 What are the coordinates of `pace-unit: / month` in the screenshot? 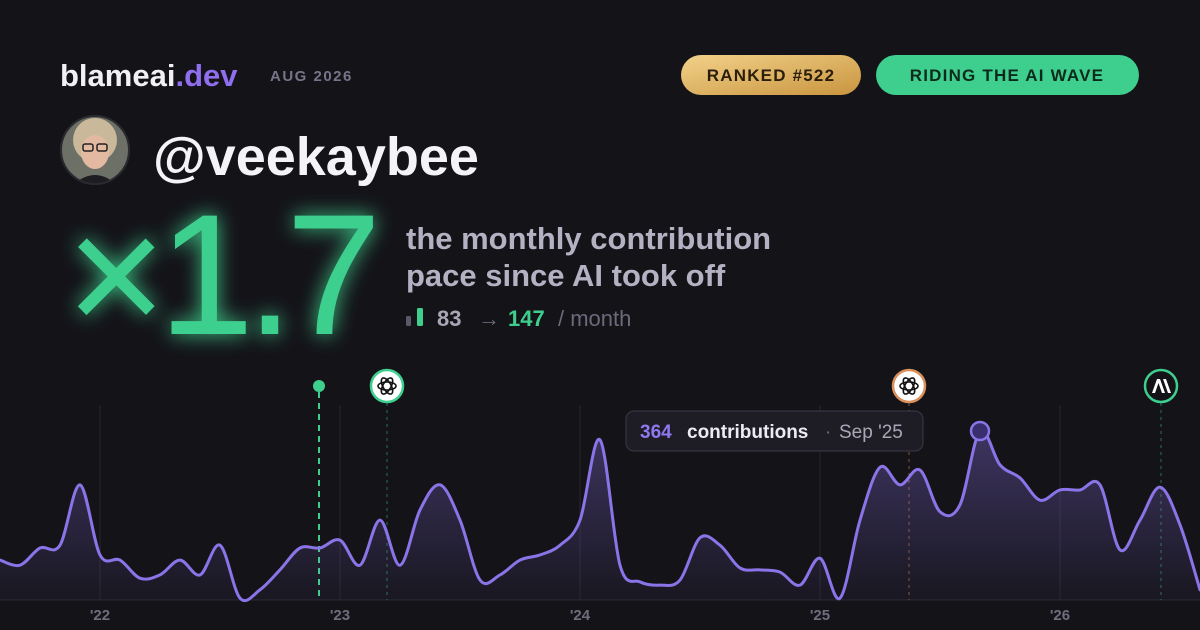 It's located at (594, 318).